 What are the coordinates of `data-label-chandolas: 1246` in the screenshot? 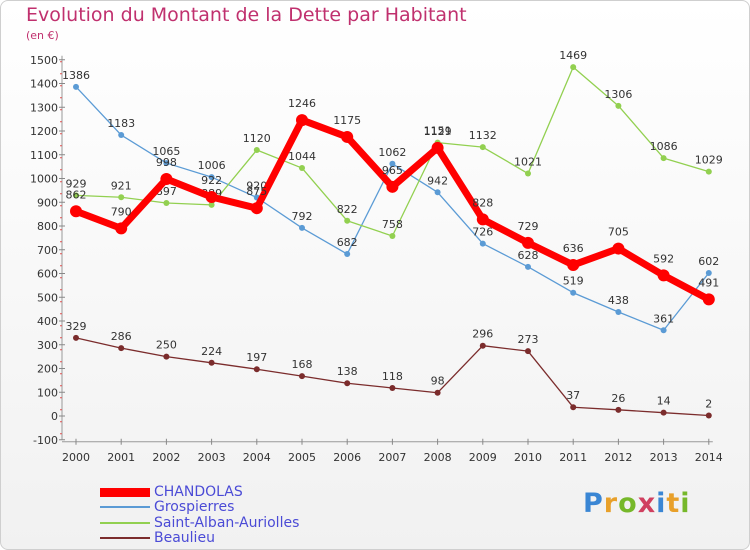 It's located at (302, 103).